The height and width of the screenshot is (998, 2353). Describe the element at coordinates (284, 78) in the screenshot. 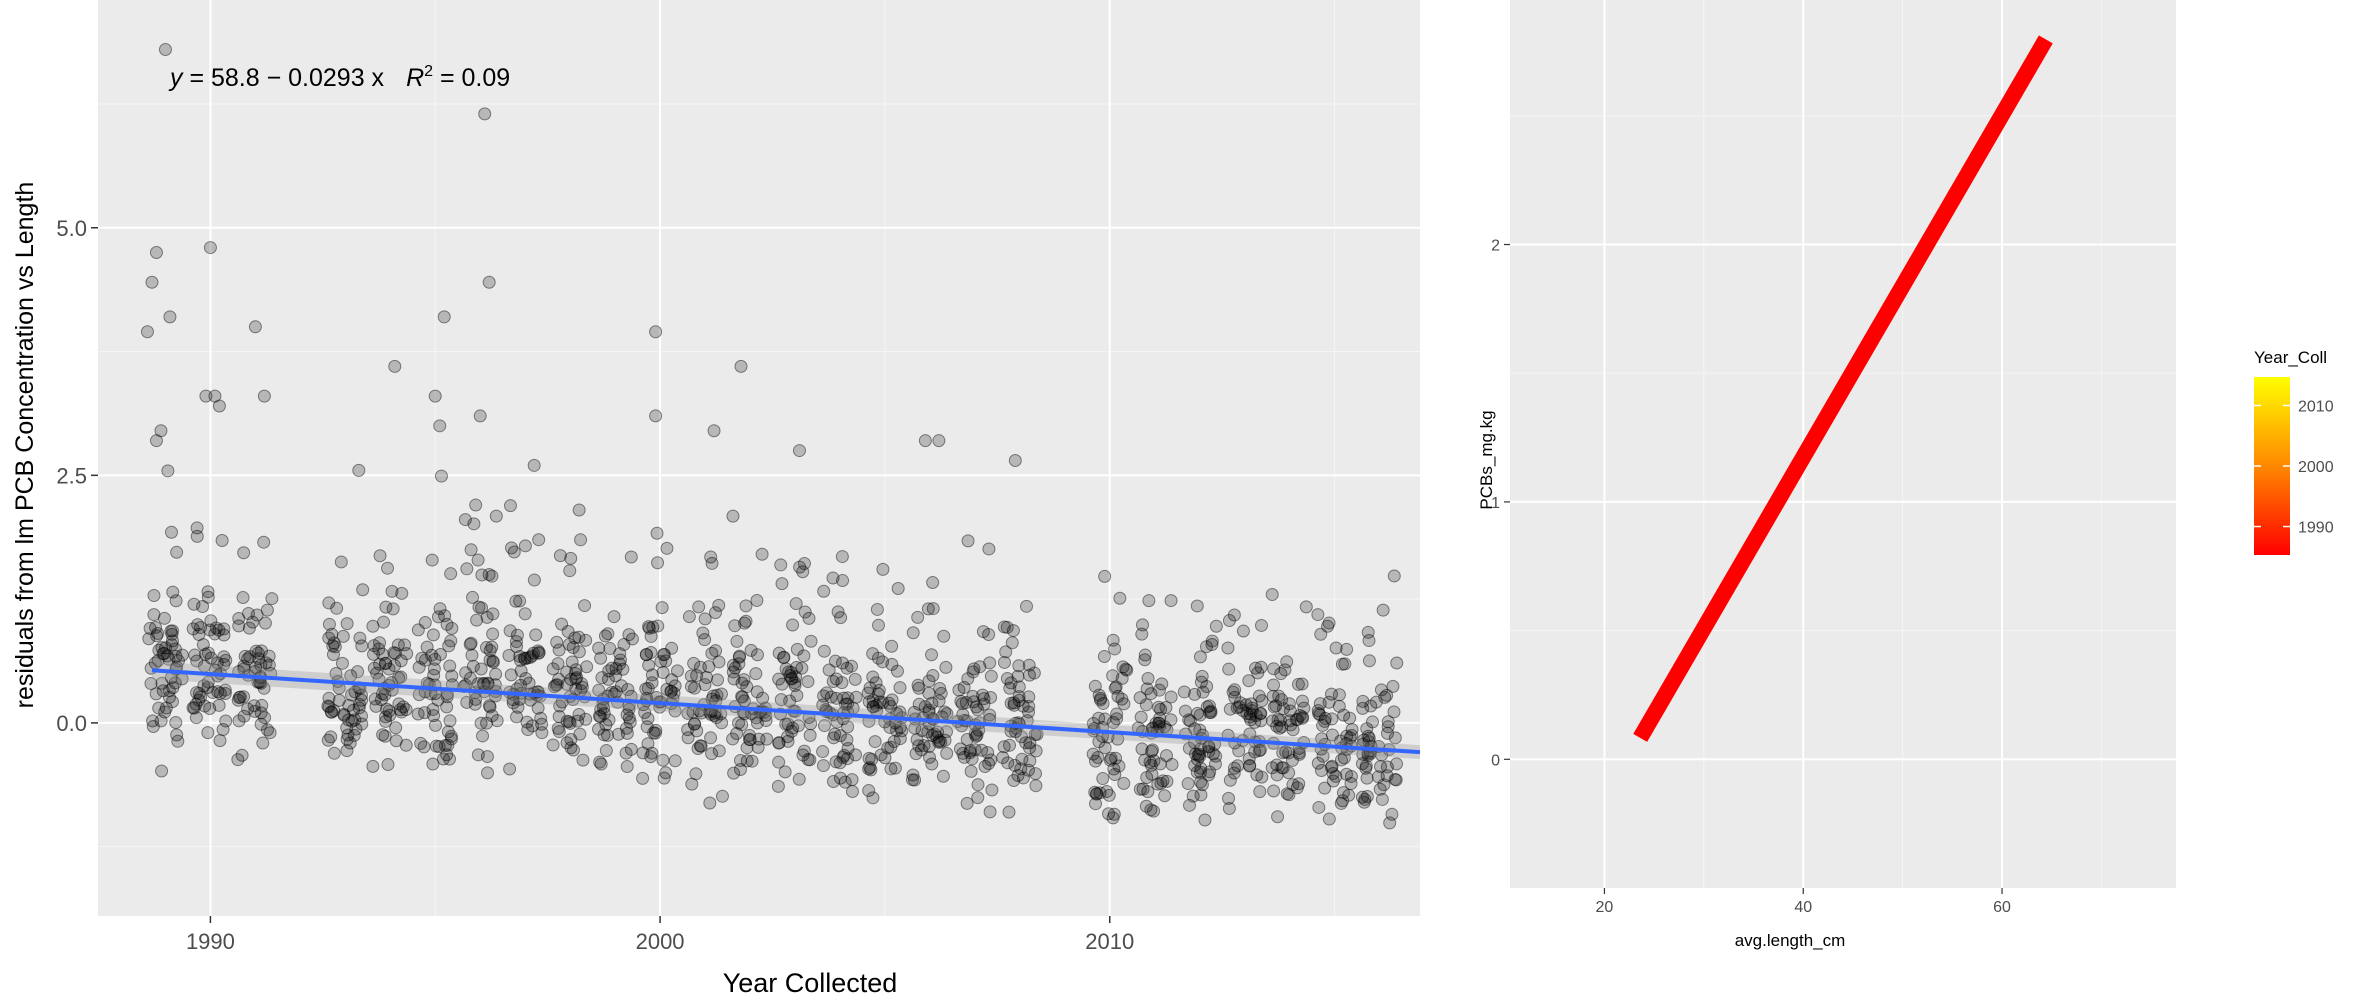

I see `annotation-equation: = 58.8 − 0.0293 x` at that location.